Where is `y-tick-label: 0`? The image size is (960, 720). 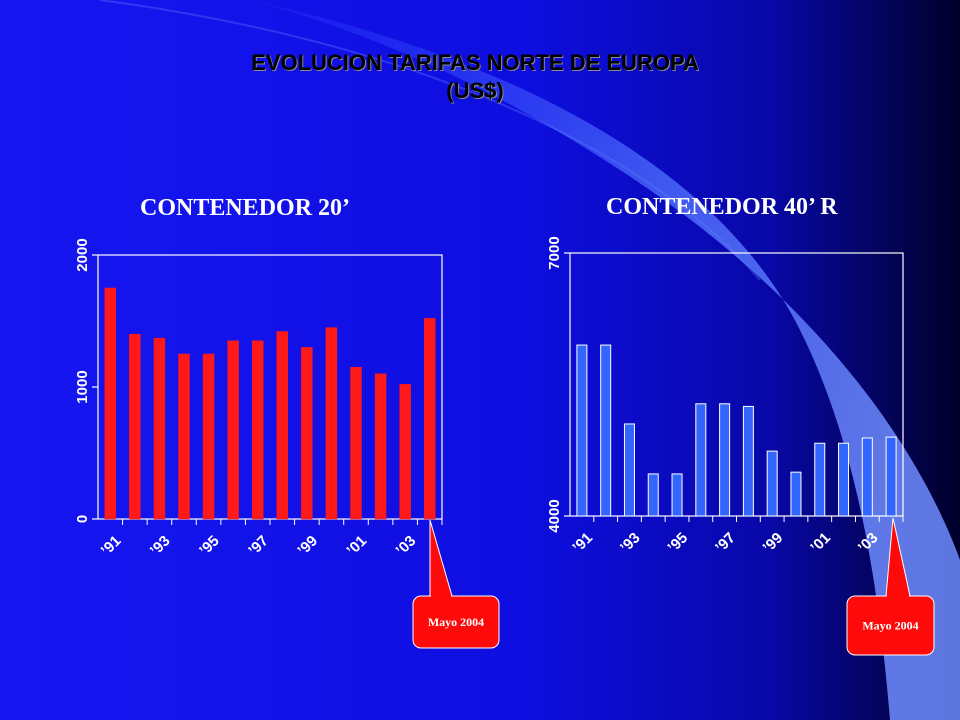
y-tick-label: 0 is located at coordinates (82, 519).